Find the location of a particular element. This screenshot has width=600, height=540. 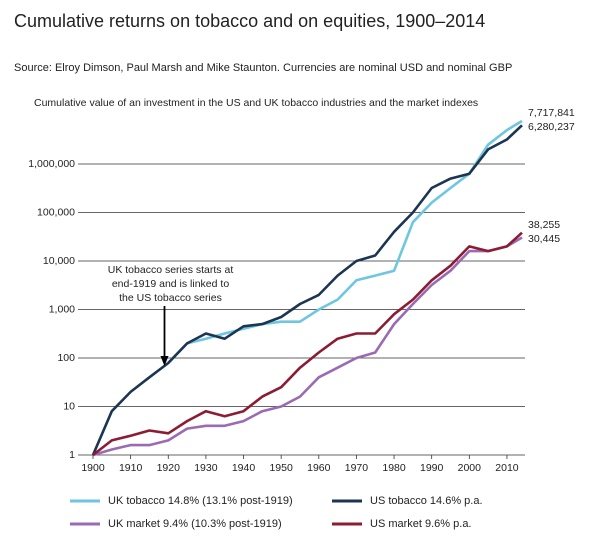

x-tick-label: 1900 is located at coordinates (93, 468).